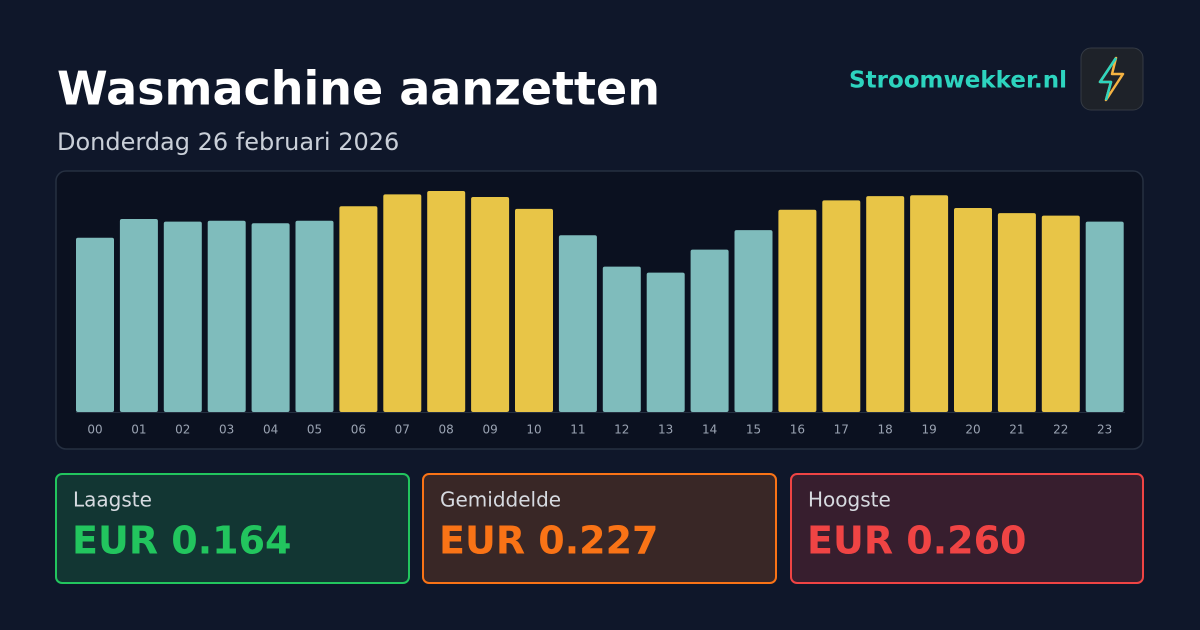 The image size is (1200, 630). What do you see at coordinates (226, 430) in the screenshot?
I see `x-tick-label: 03` at bounding box center [226, 430].